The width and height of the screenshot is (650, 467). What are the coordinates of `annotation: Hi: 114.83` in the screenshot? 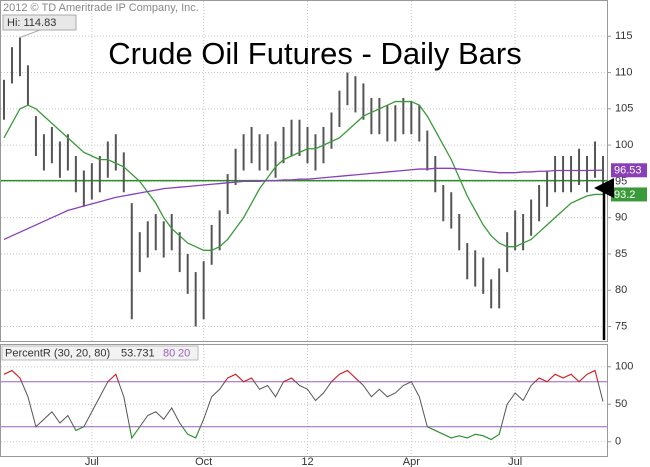 It's located at (31, 23).